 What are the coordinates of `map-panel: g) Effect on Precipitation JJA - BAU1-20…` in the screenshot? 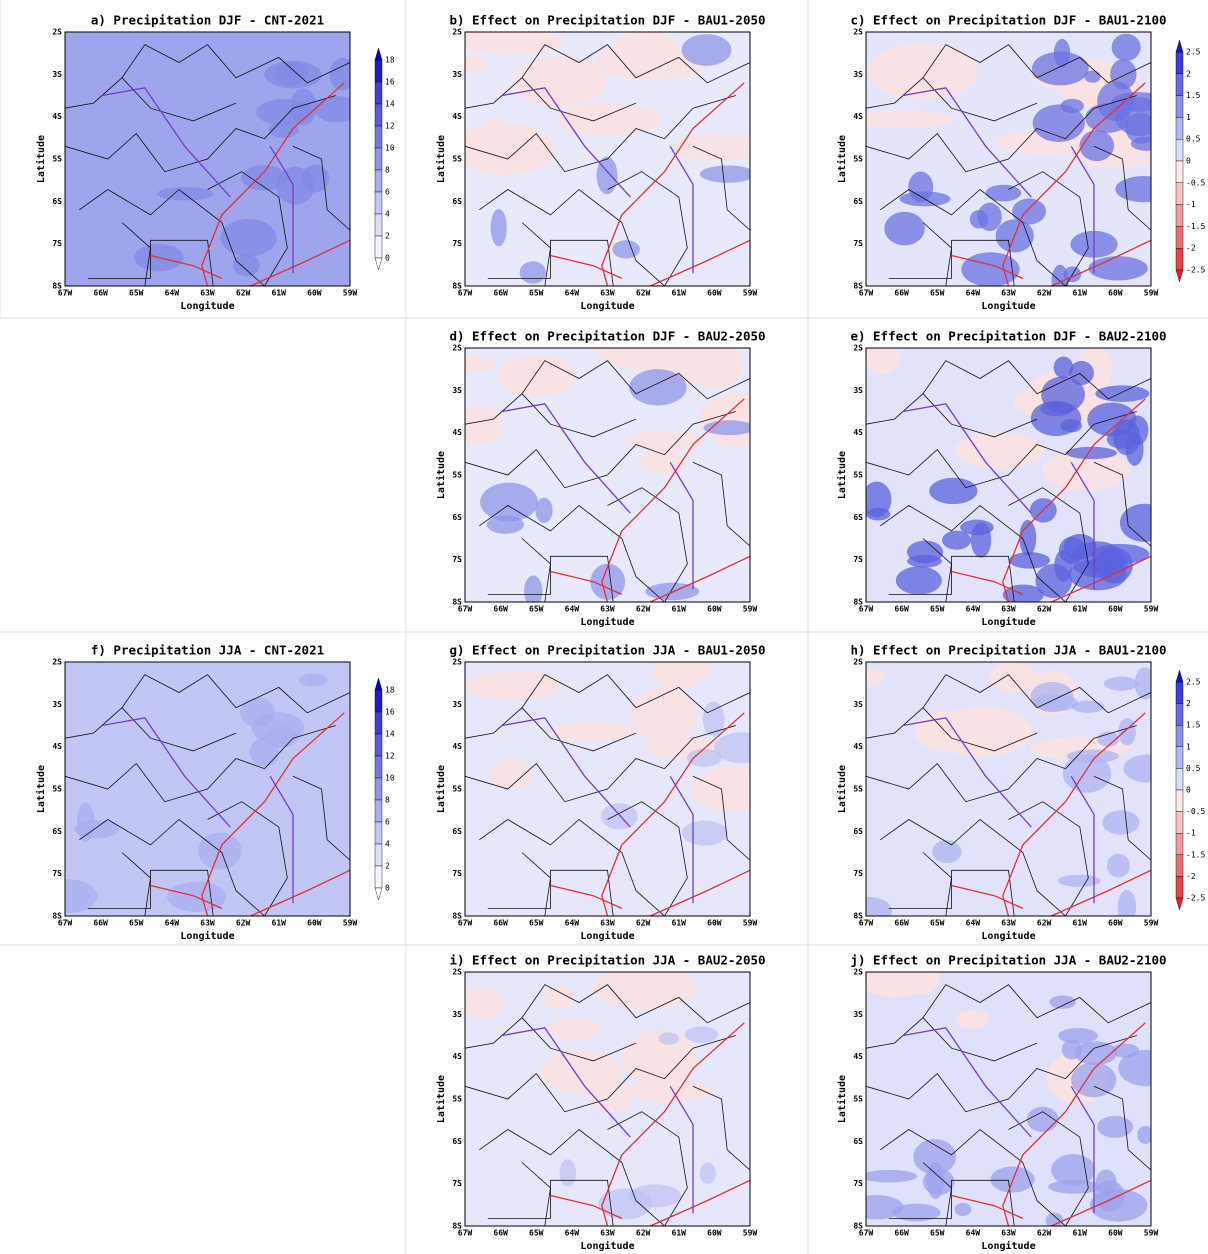 It's located at (600, 793).